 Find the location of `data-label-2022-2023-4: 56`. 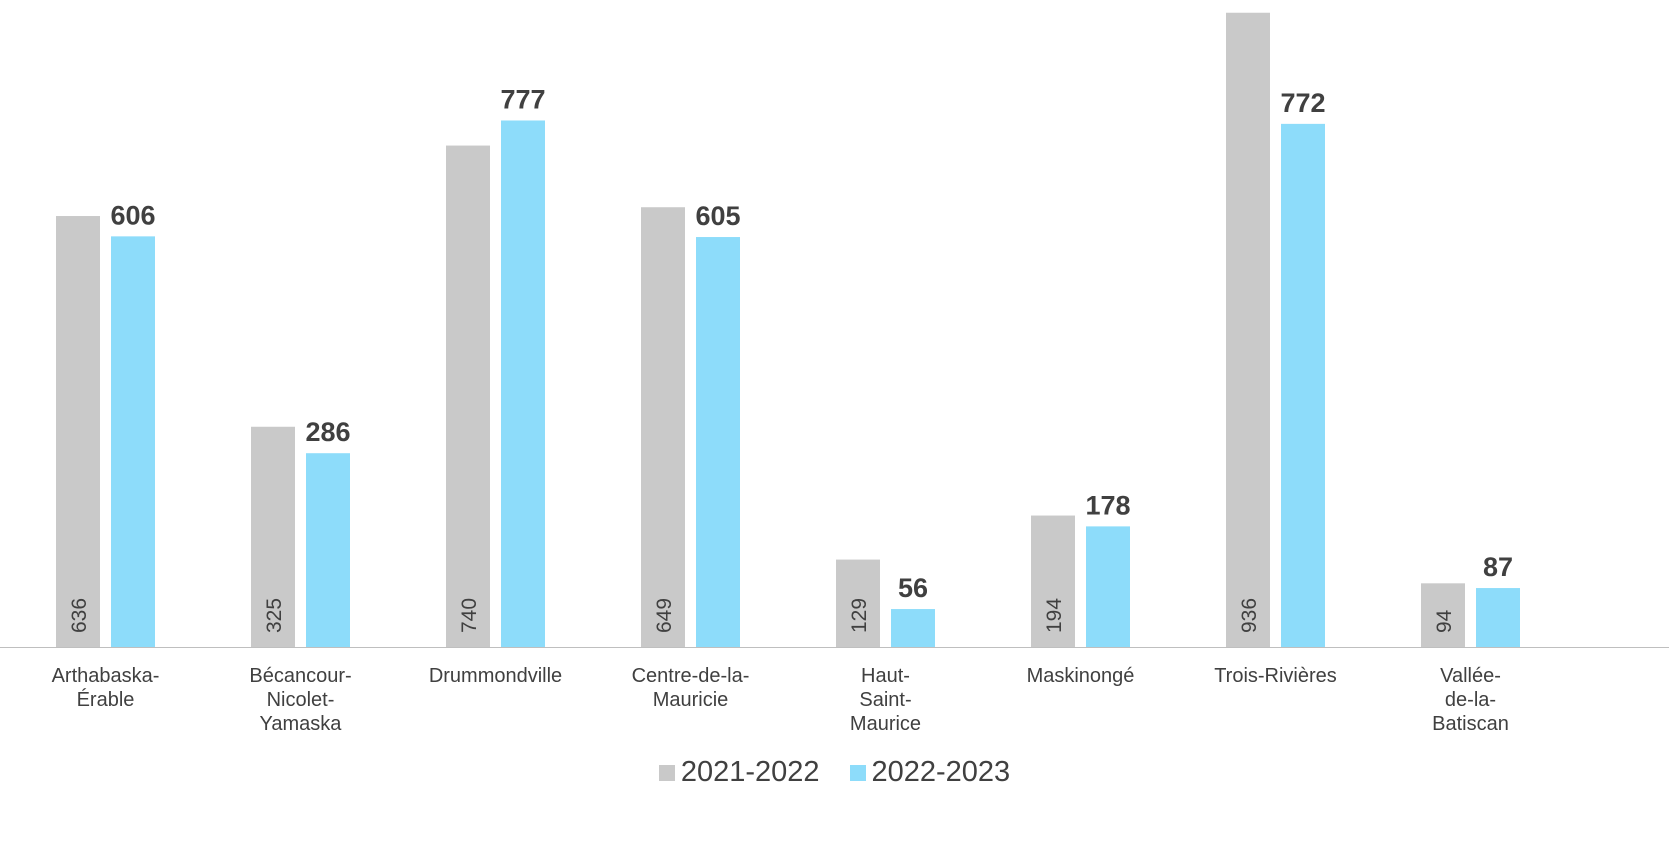

data-label-2022-2023-4: 56 is located at coordinates (913, 588).